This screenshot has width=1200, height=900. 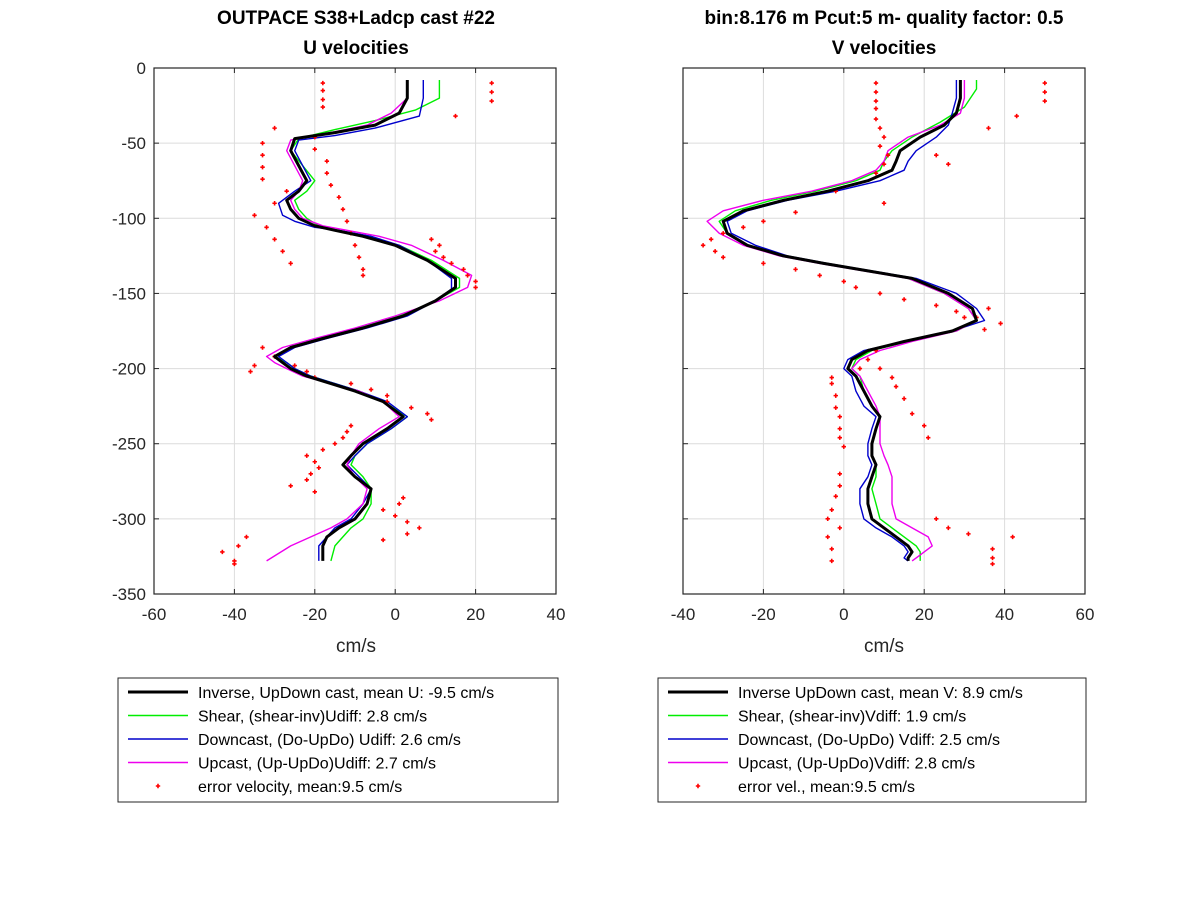 I want to click on y-tick-label: 0, so click(x=141, y=68).